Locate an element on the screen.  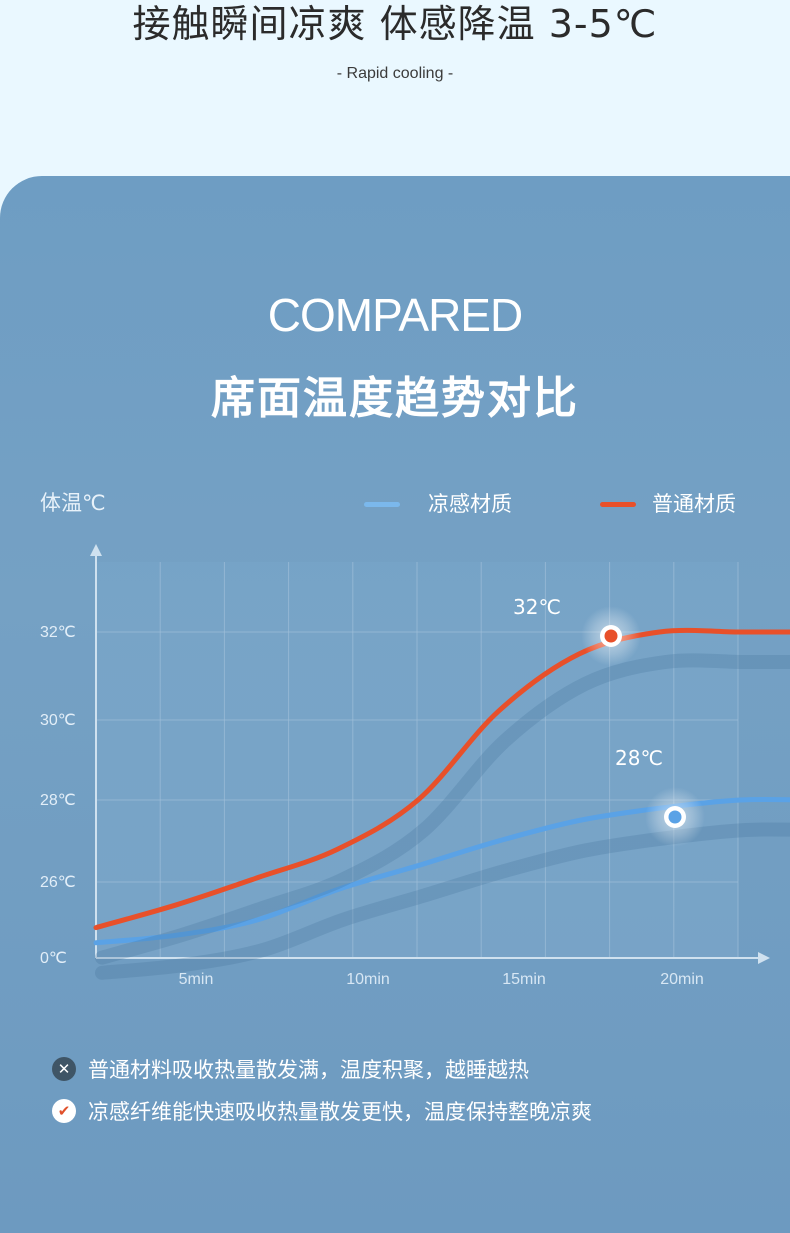
x-tick-label: 10min is located at coordinates (368, 979).